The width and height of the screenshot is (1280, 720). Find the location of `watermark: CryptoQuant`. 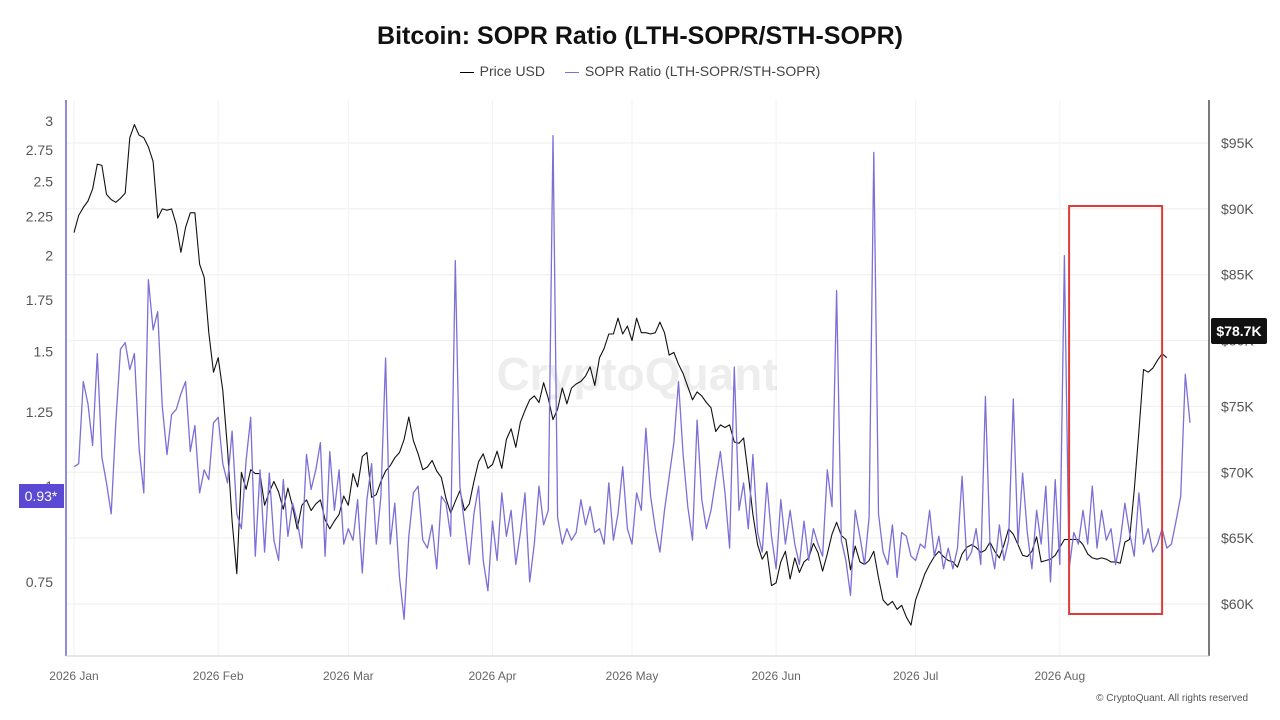

watermark: CryptoQuant is located at coordinates (636, 374).